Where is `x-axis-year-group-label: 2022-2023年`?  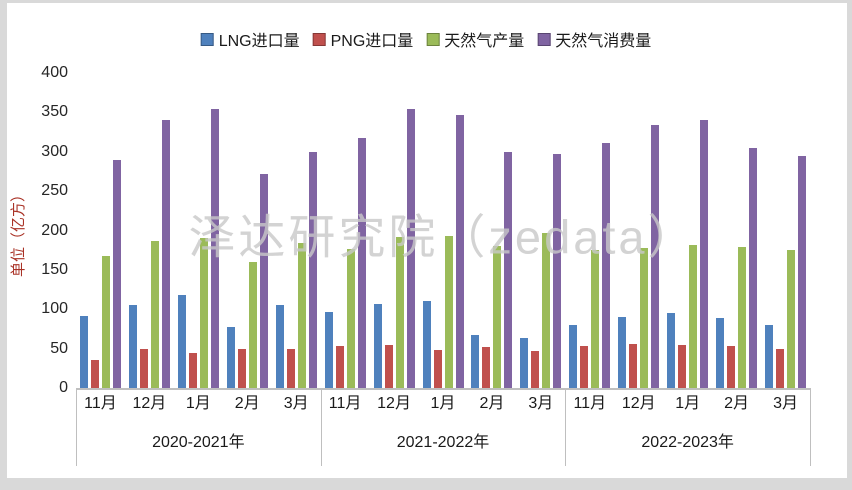
x-axis-year-group-label: 2022-2023年 is located at coordinates (687, 442).